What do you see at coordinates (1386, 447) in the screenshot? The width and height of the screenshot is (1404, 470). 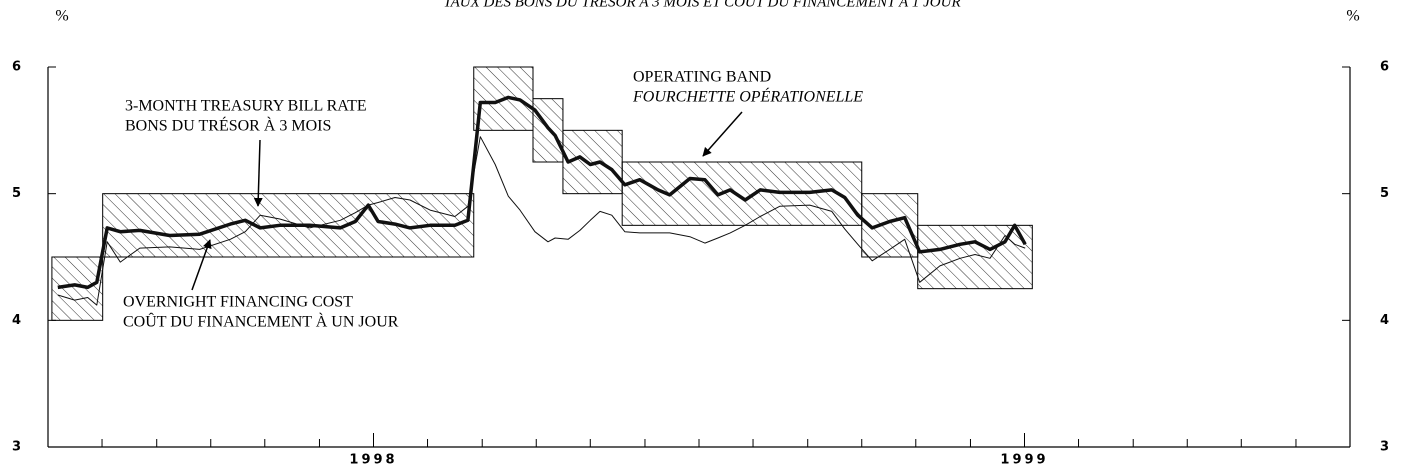 I see `y2-tick-label: 3` at bounding box center [1386, 447].